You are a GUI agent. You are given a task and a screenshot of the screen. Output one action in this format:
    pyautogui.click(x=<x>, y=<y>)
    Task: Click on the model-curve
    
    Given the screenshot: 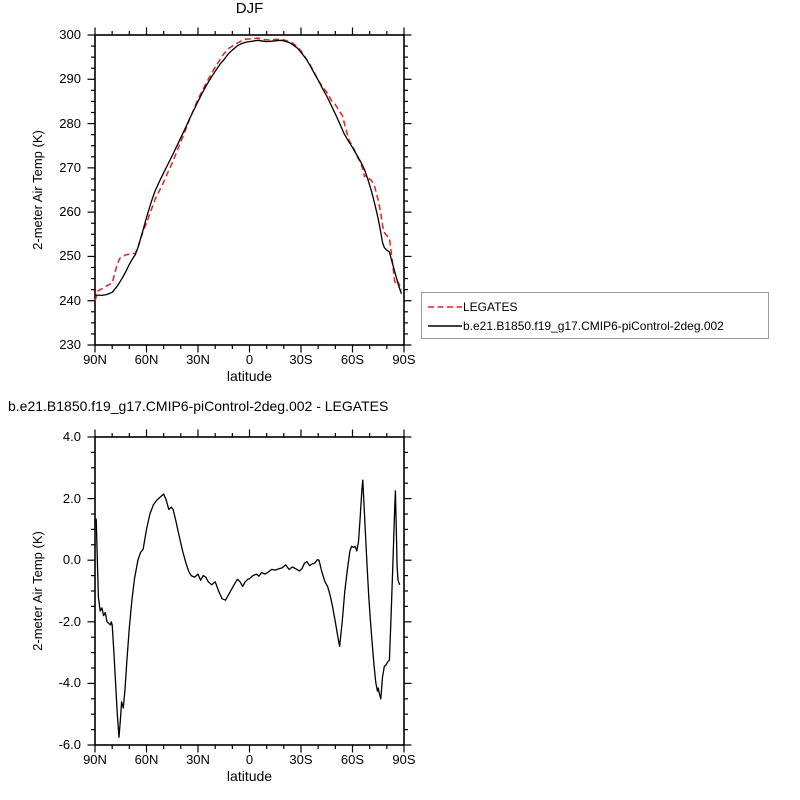 What is the action you would take?
    pyautogui.click(x=248, y=168)
    